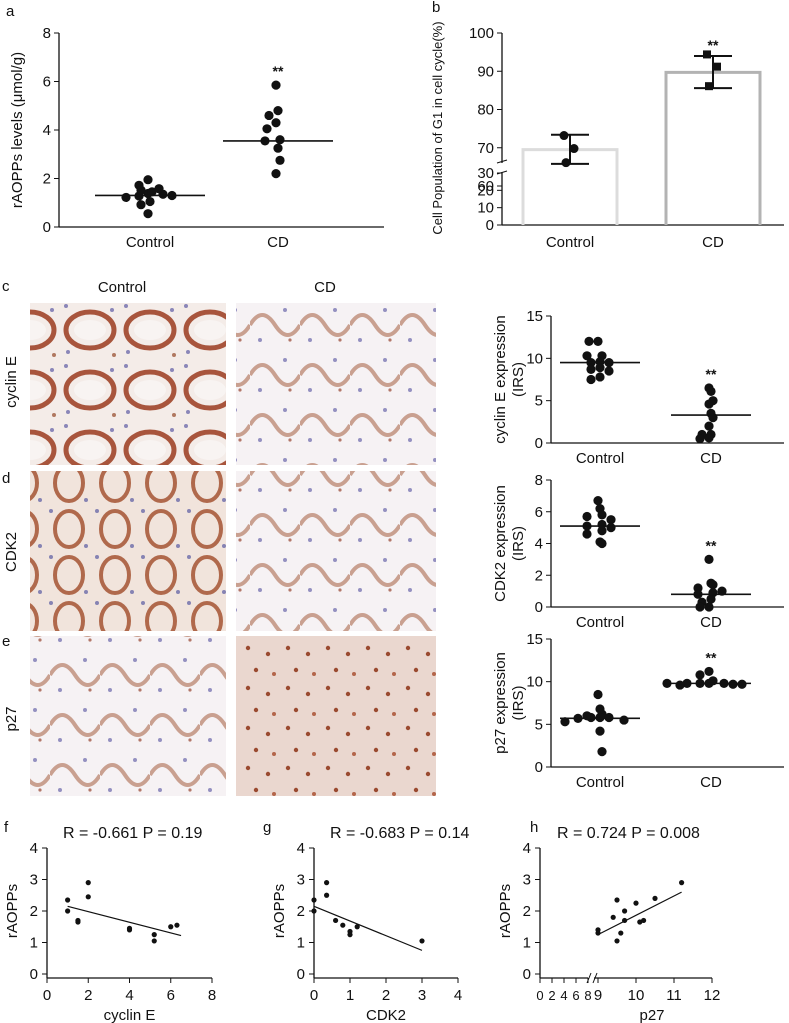 This screenshot has width=789, height=1023. Describe the element at coordinates (575, 995) in the screenshot. I see `x-tick-label: 6` at that location.